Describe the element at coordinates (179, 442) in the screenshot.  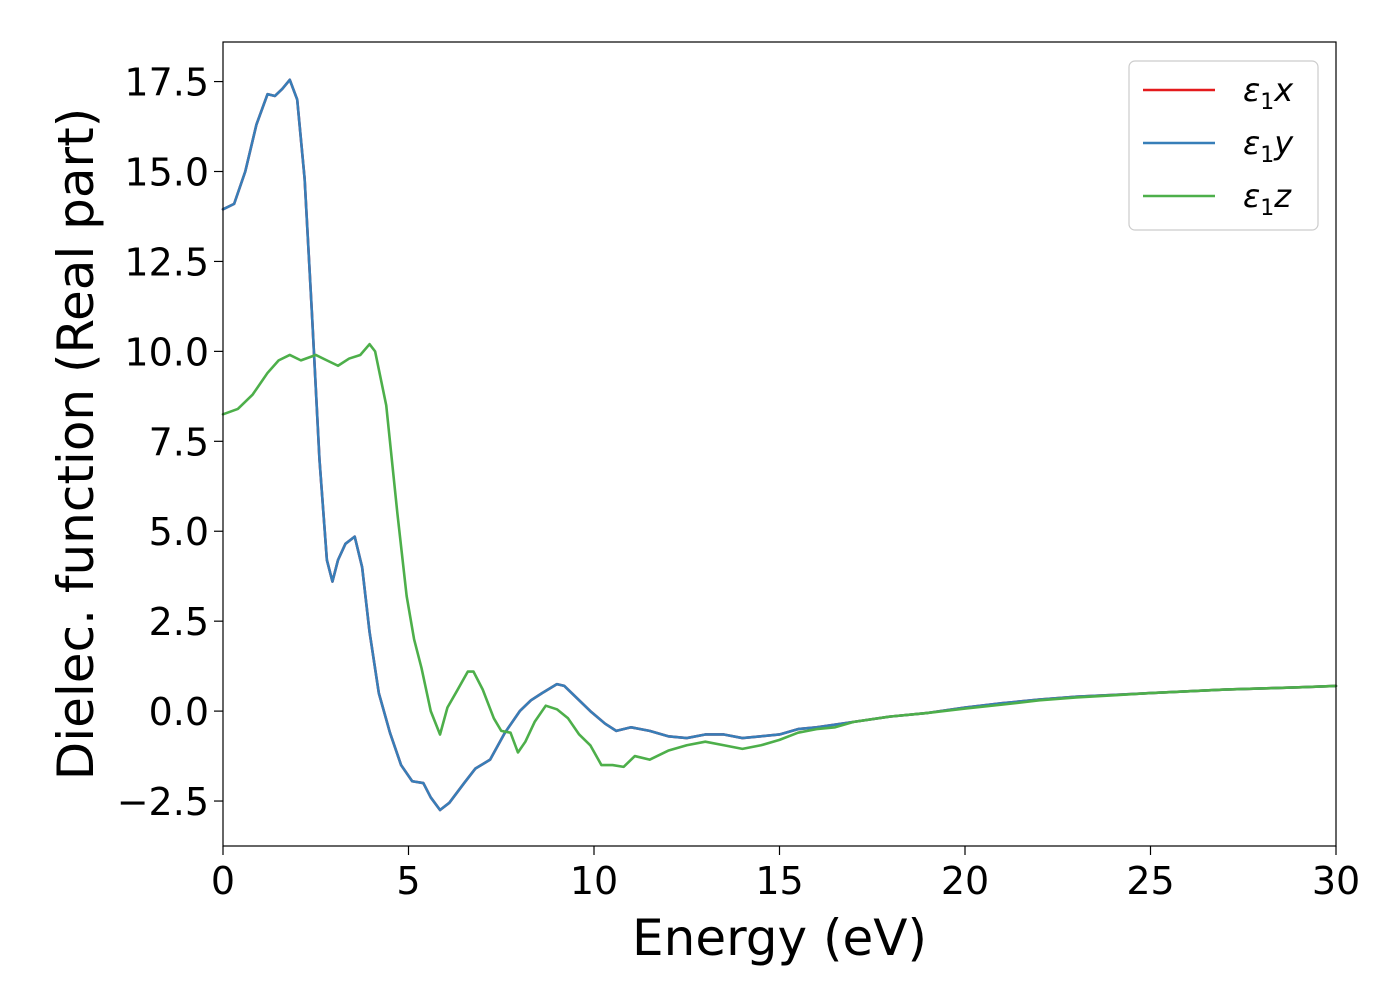
I see `y-tick-label: 7.5` at that location.